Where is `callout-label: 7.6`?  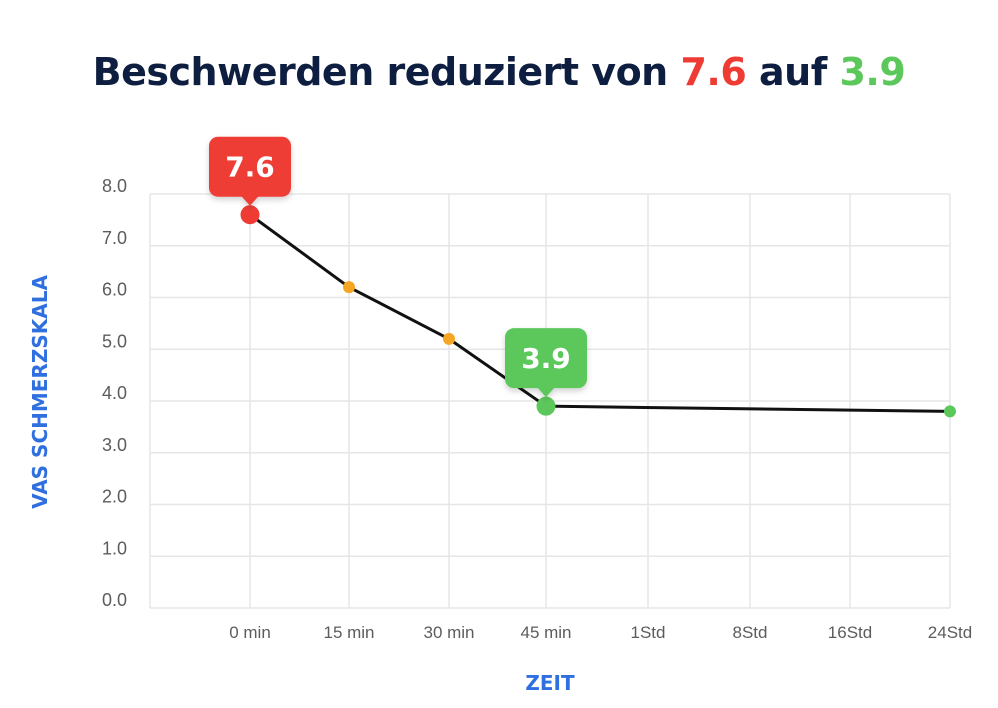 callout-label: 7.6 is located at coordinates (250, 167).